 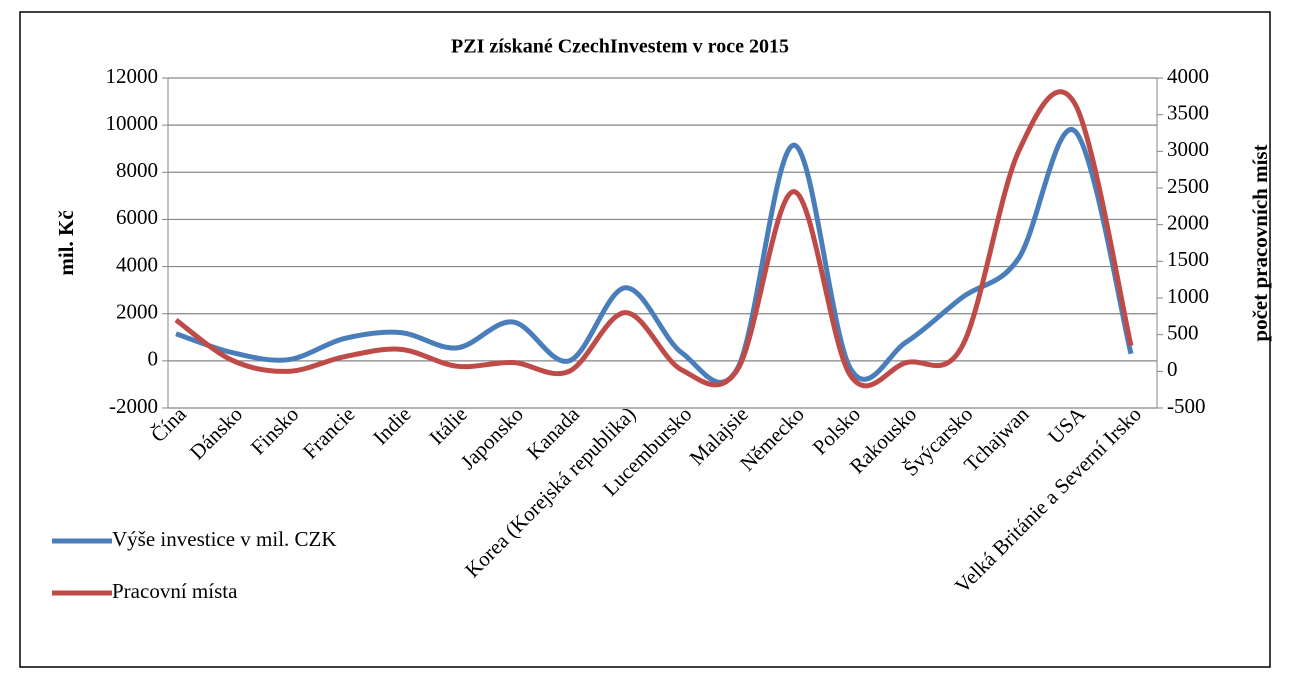 What do you see at coordinates (137, 217) in the screenshot?
I see `y-tick-label: 6000` at bounding box center [137, 217].